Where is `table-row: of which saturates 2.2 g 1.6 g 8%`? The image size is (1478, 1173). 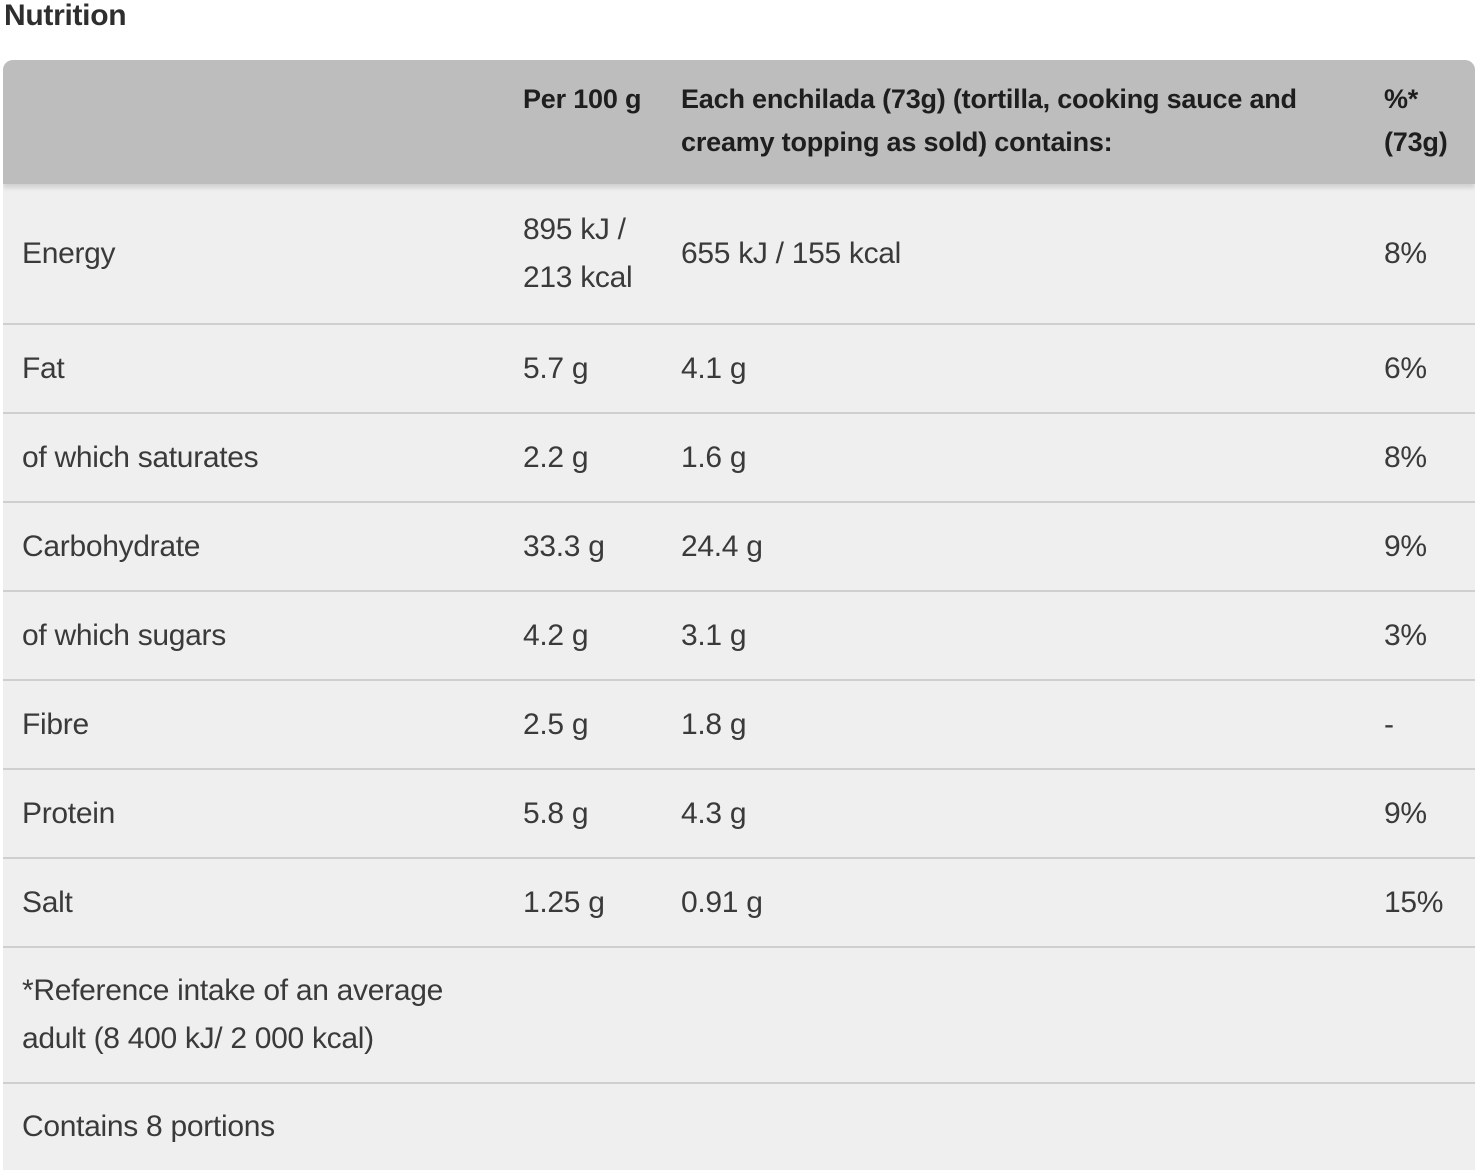
table-row: of which saturates 2.2 g 1.6 g 8% is located at coordinates (739, 458).